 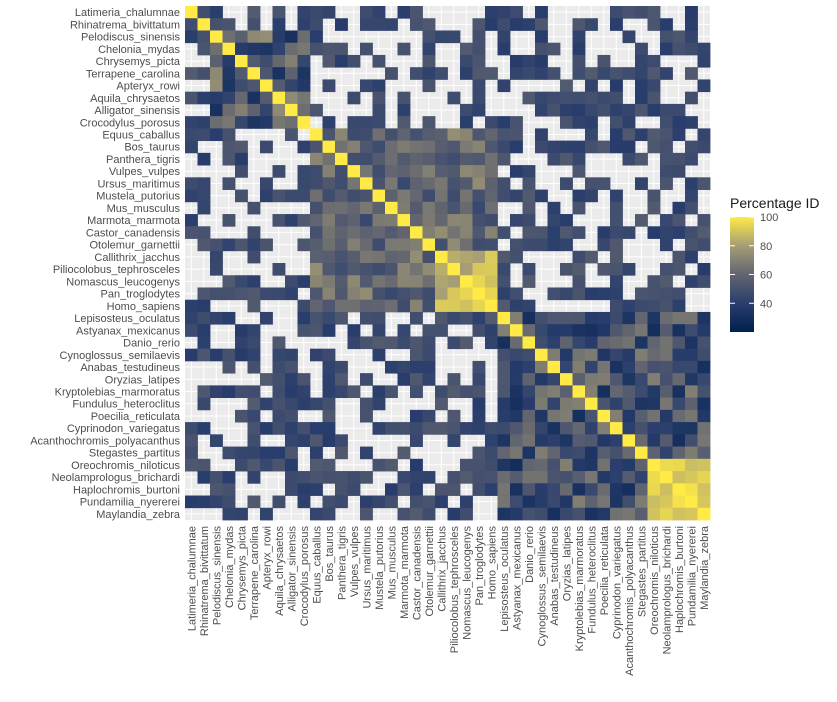 What do you see at coordinates (144, 307) in the screenshot?
I see `y-tick-label: Homo_sapiens` at bounding box center [144, 307].